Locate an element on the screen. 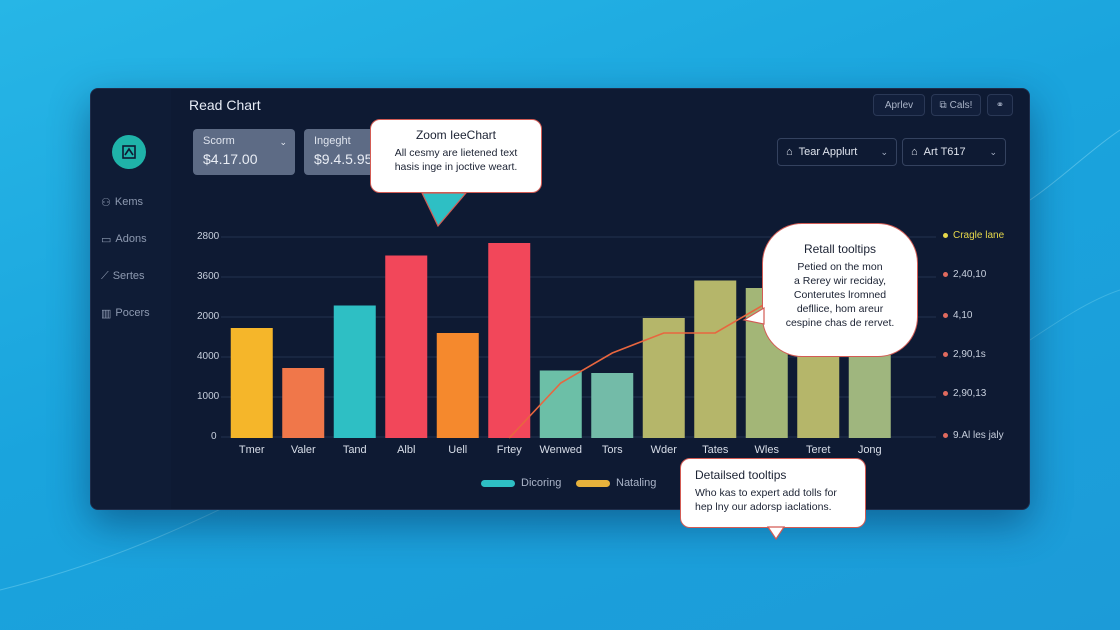 This screenshot has width=1120, height=630. stat-value: $4.17.00 is located at coordinates (230, 159).